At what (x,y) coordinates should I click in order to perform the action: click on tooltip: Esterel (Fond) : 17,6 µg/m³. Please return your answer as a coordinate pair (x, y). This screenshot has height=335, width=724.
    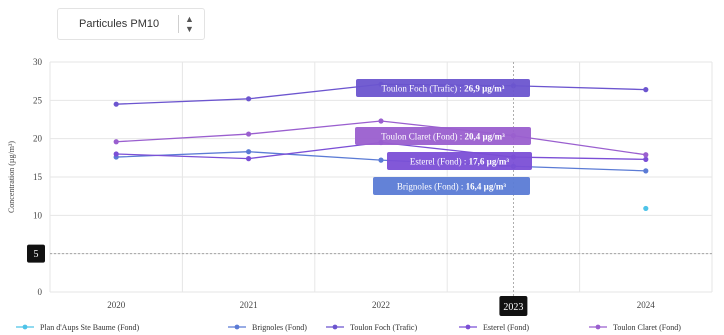
    Looking at the image, I should click on (459, 161).